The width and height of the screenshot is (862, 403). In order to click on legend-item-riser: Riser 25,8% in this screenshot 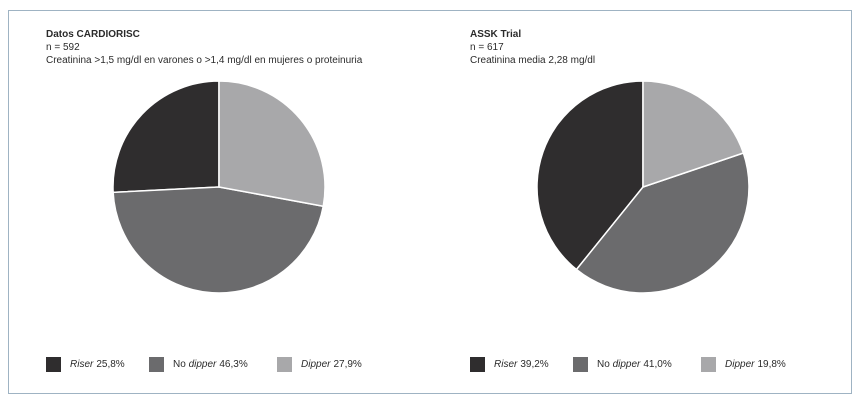, I will do `click(85, 364)`.